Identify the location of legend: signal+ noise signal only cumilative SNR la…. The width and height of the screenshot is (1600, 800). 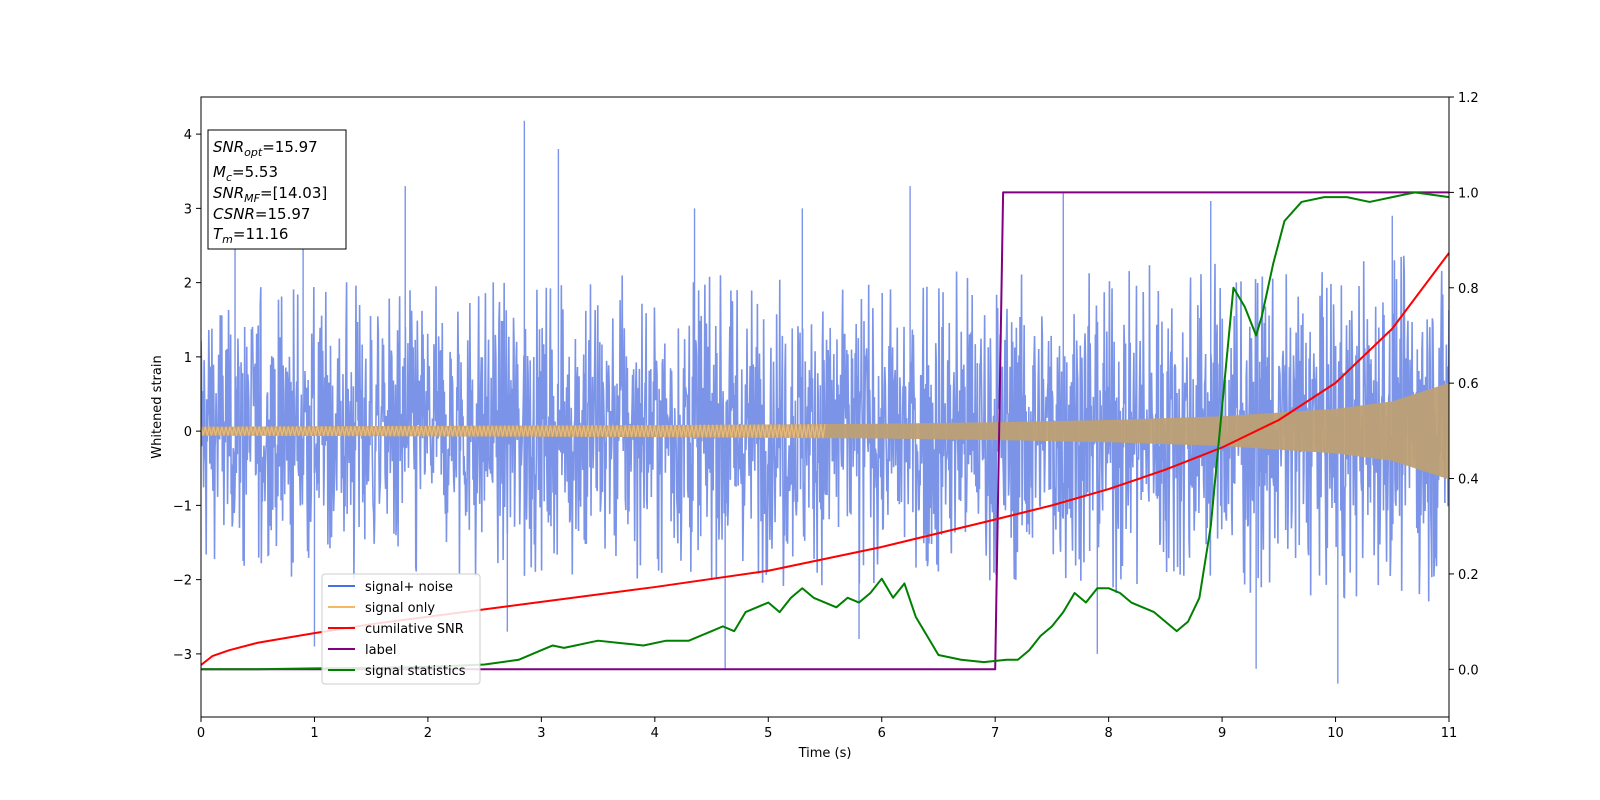
(401, 629).